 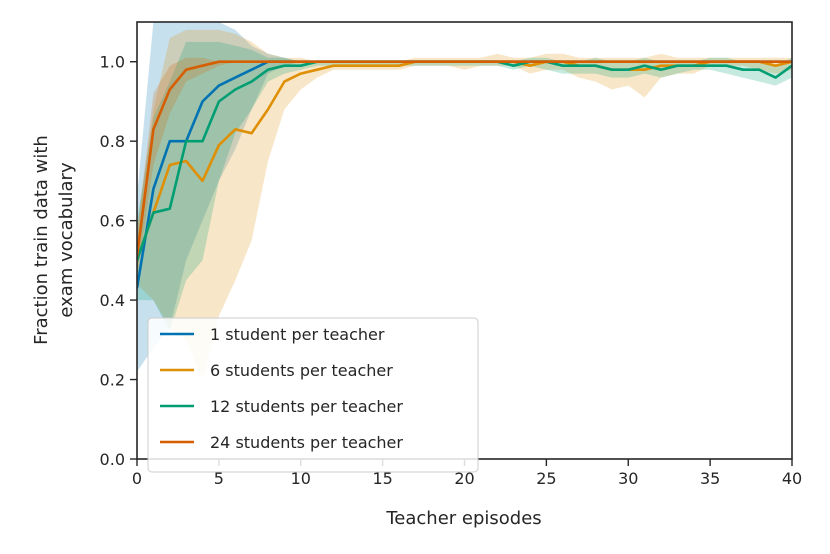 I want to click on legend-label-12-students-per-teacher: 12 students per teacher, so click(x=306, y=406).